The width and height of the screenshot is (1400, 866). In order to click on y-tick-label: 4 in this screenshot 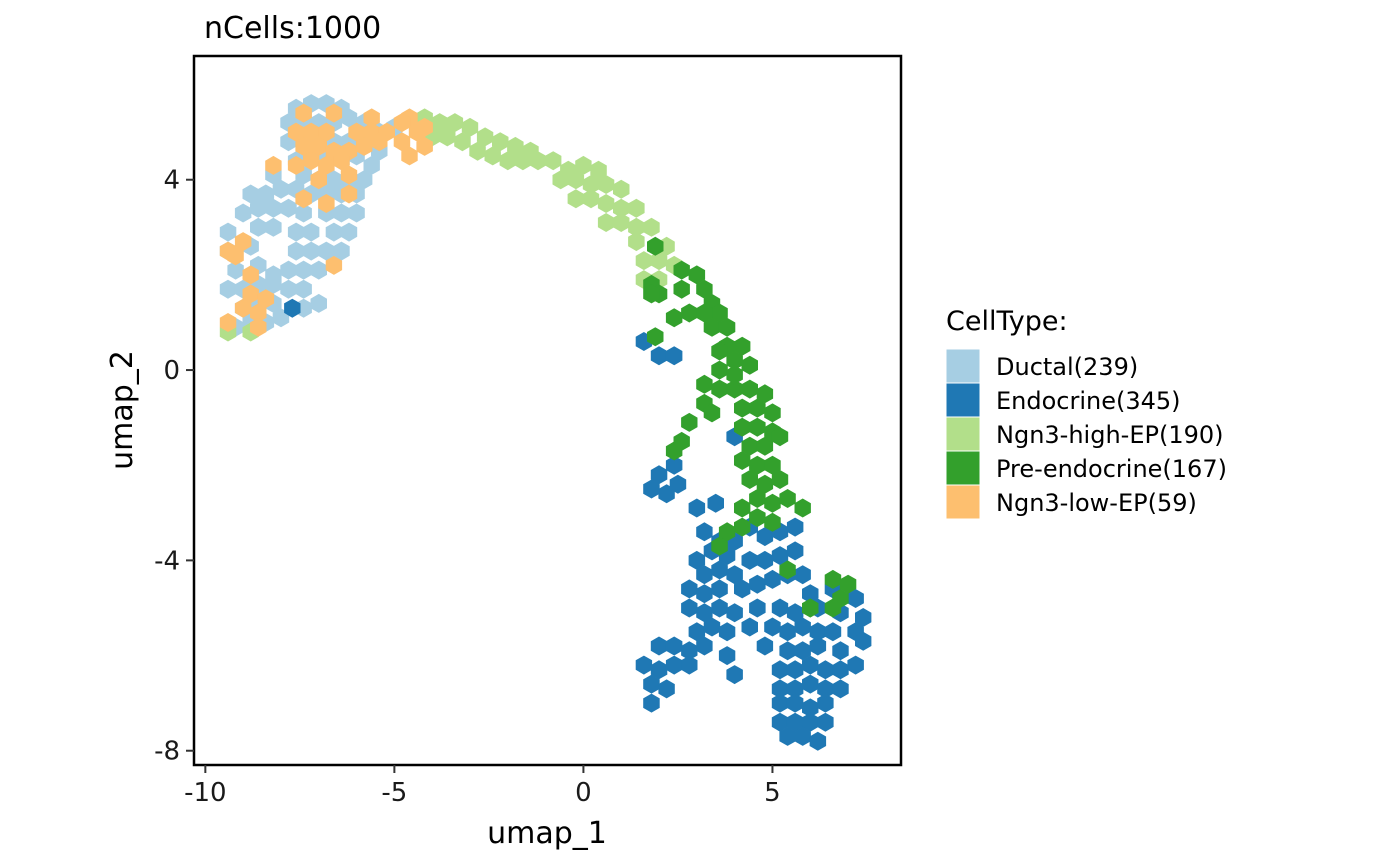, I will do `click(171, 181)`.